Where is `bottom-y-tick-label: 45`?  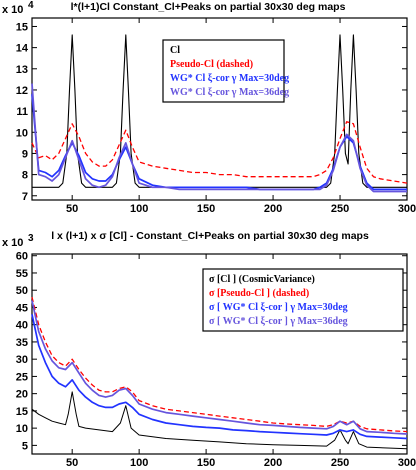
bottom-y-tick-label: 45 is located at coordinates (22, 308).